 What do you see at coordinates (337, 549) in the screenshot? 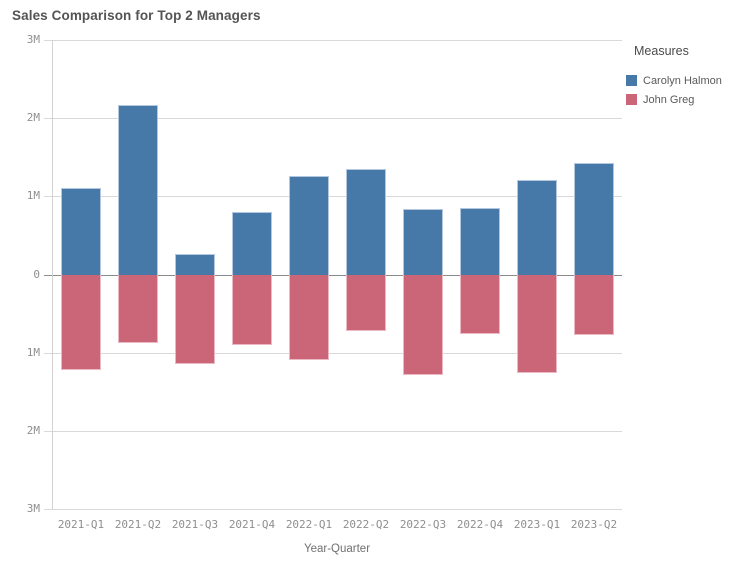
I see `x-axis-title: Year-Quarter` at bounding box center [337, 549].